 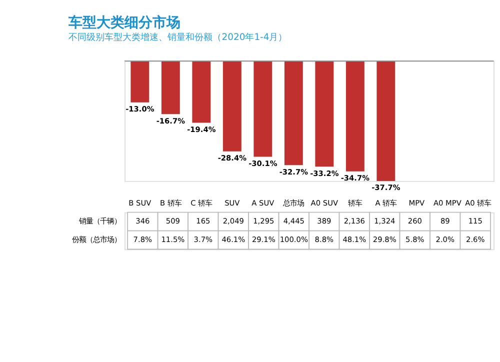 What do you see at coordinates (263, 203) in the screenshot?
I see `x-tick-label: A SUV` at bounding box center [263, 203].